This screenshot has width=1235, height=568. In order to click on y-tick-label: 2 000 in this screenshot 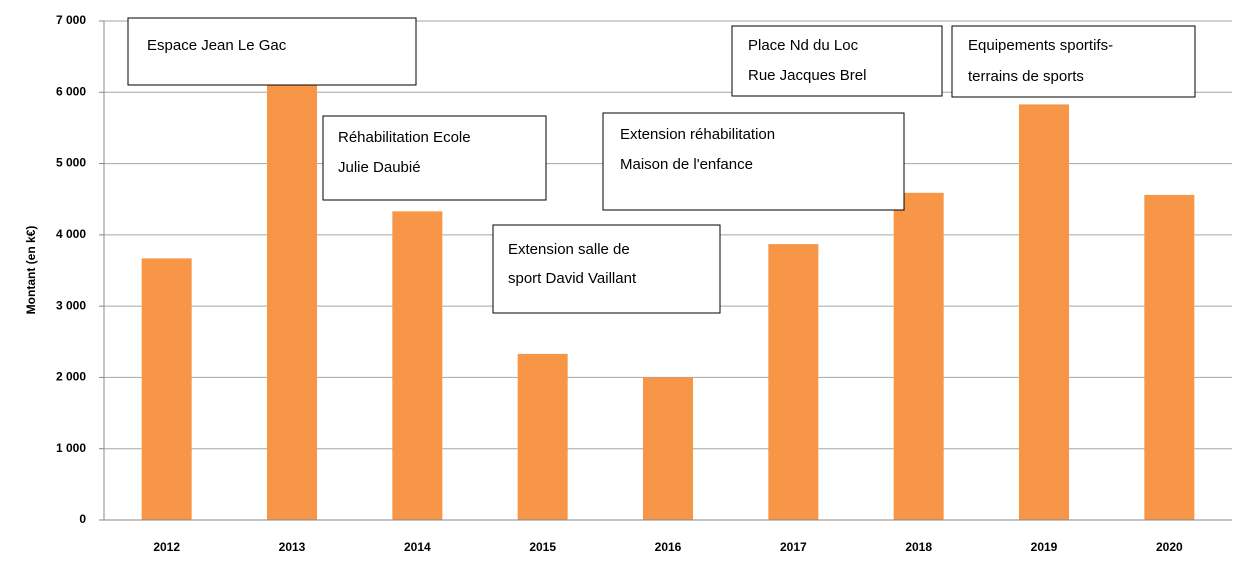, I will do `click(71, 377)`.